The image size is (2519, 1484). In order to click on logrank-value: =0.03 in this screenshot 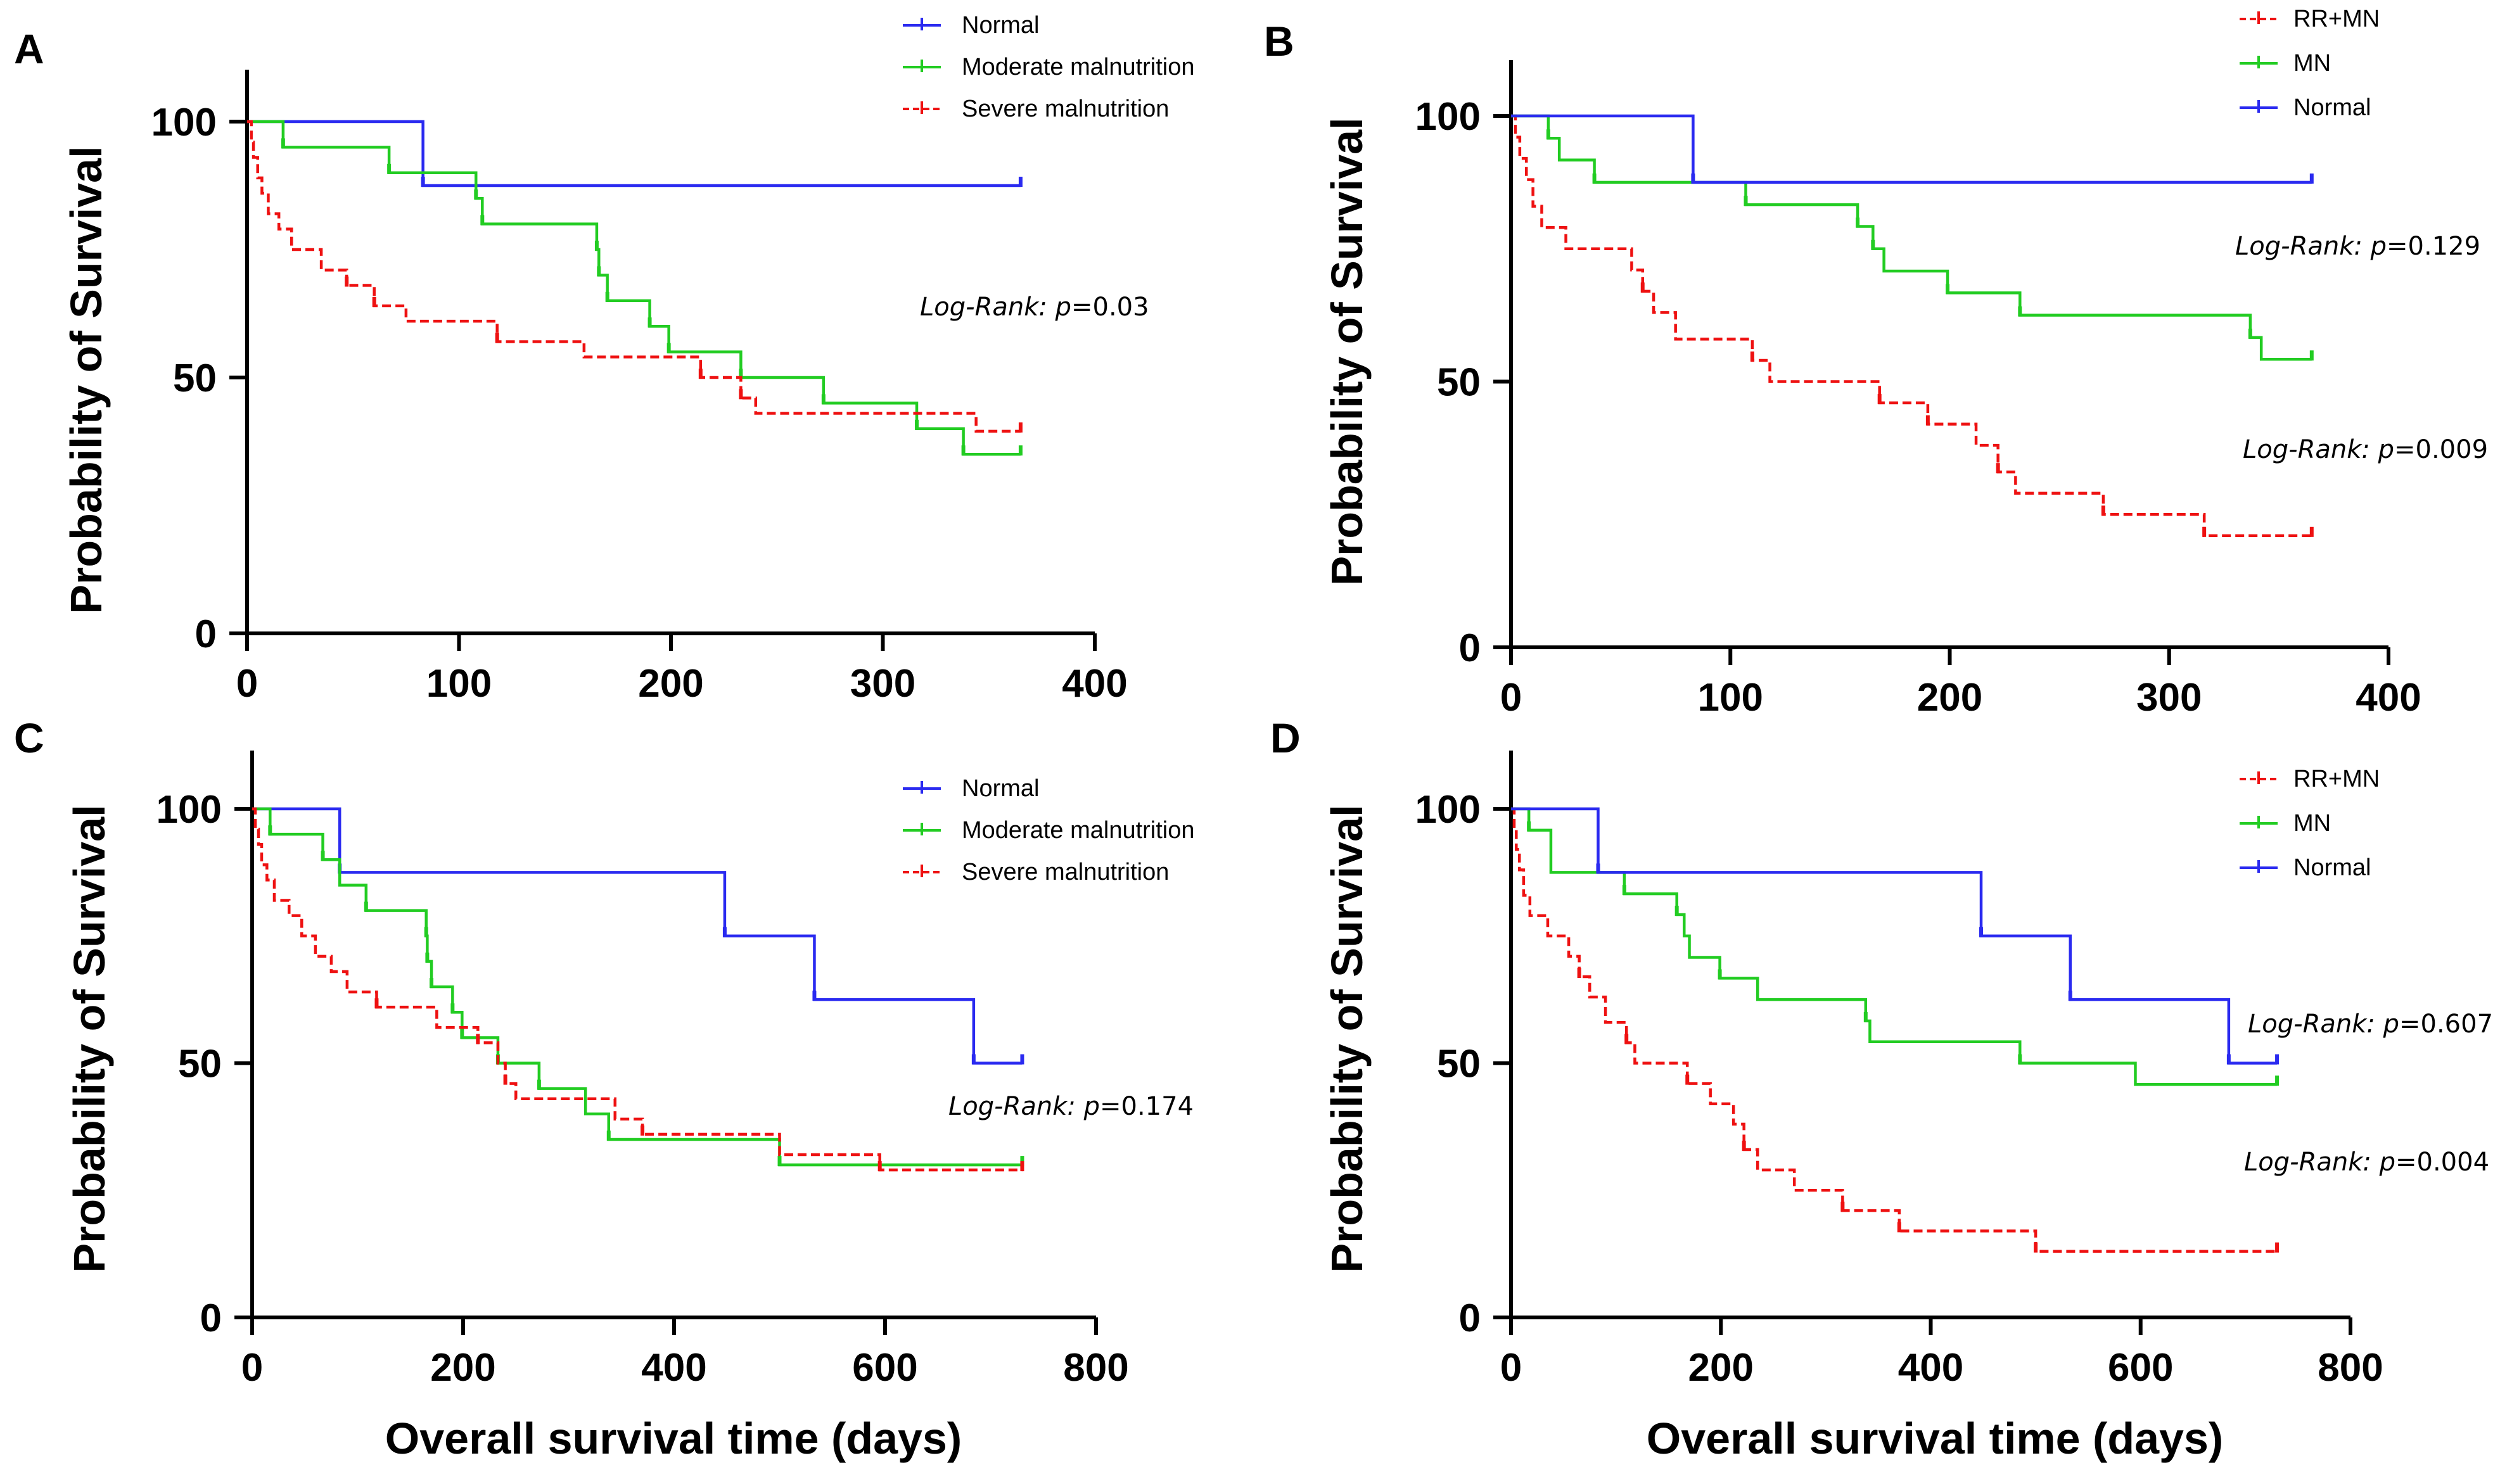, I will do `click(1110, 307)`.